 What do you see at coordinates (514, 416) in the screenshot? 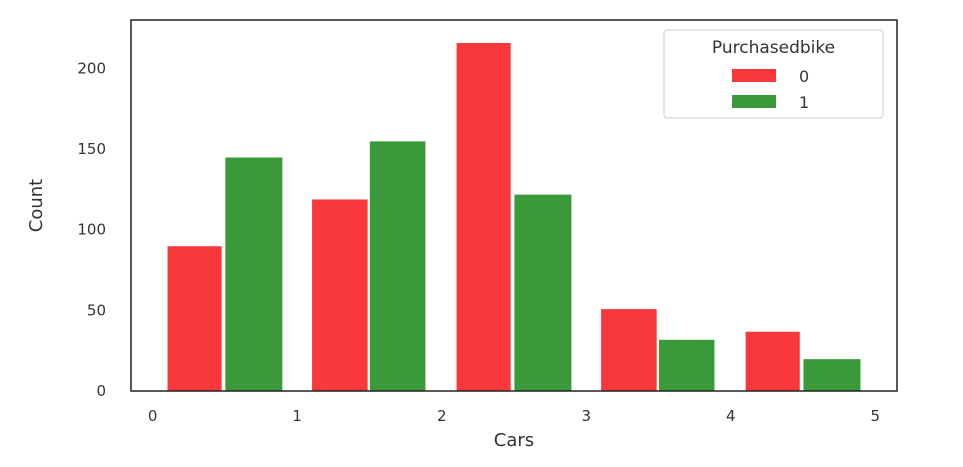
I see `x-axis-ticks: 0 1 2 3 4 5` at bounding box center [514, 416].